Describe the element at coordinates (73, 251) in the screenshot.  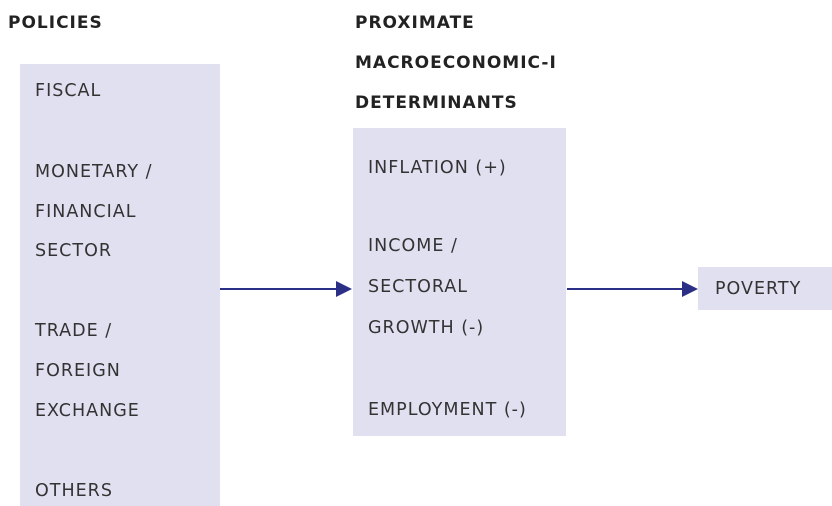
I see `policy-item: SECTOR` at that location.